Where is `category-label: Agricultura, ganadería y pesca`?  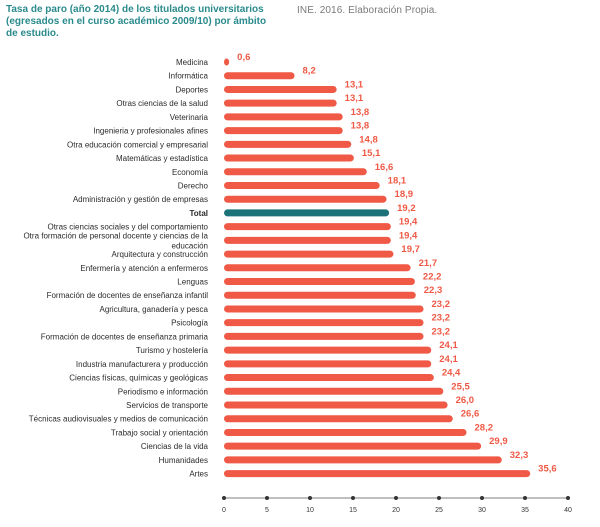 category-label: Agricultura, ganadería y pesca is located at coordinates (153, 309).